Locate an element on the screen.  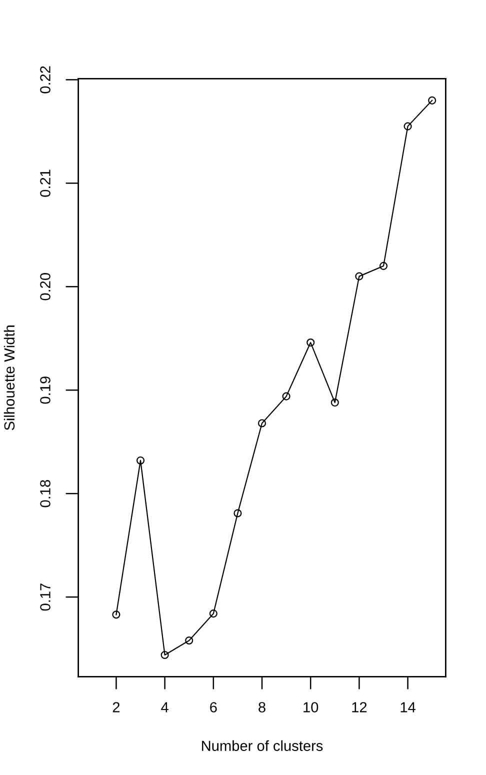
y-tick-label: 0.20 is located at coordinates (45, 286).